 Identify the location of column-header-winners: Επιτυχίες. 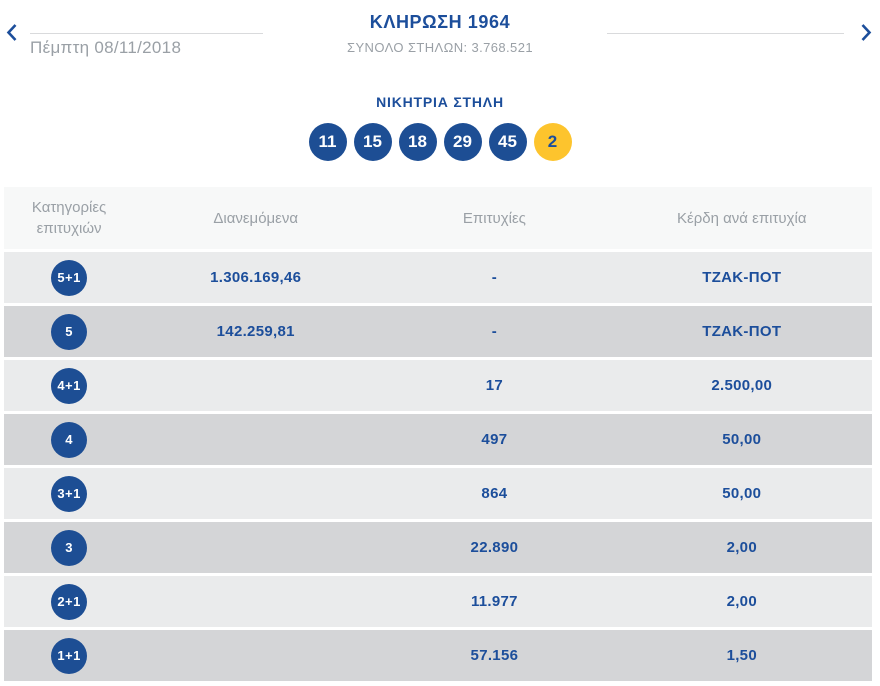
(494, 218).